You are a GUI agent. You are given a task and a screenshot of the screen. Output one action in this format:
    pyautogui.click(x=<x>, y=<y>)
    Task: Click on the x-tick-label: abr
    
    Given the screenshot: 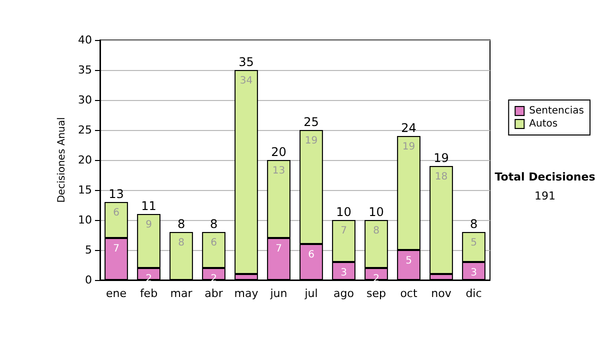 What is the action you would take?
    pyautogui.click(x=214, y=293)
    